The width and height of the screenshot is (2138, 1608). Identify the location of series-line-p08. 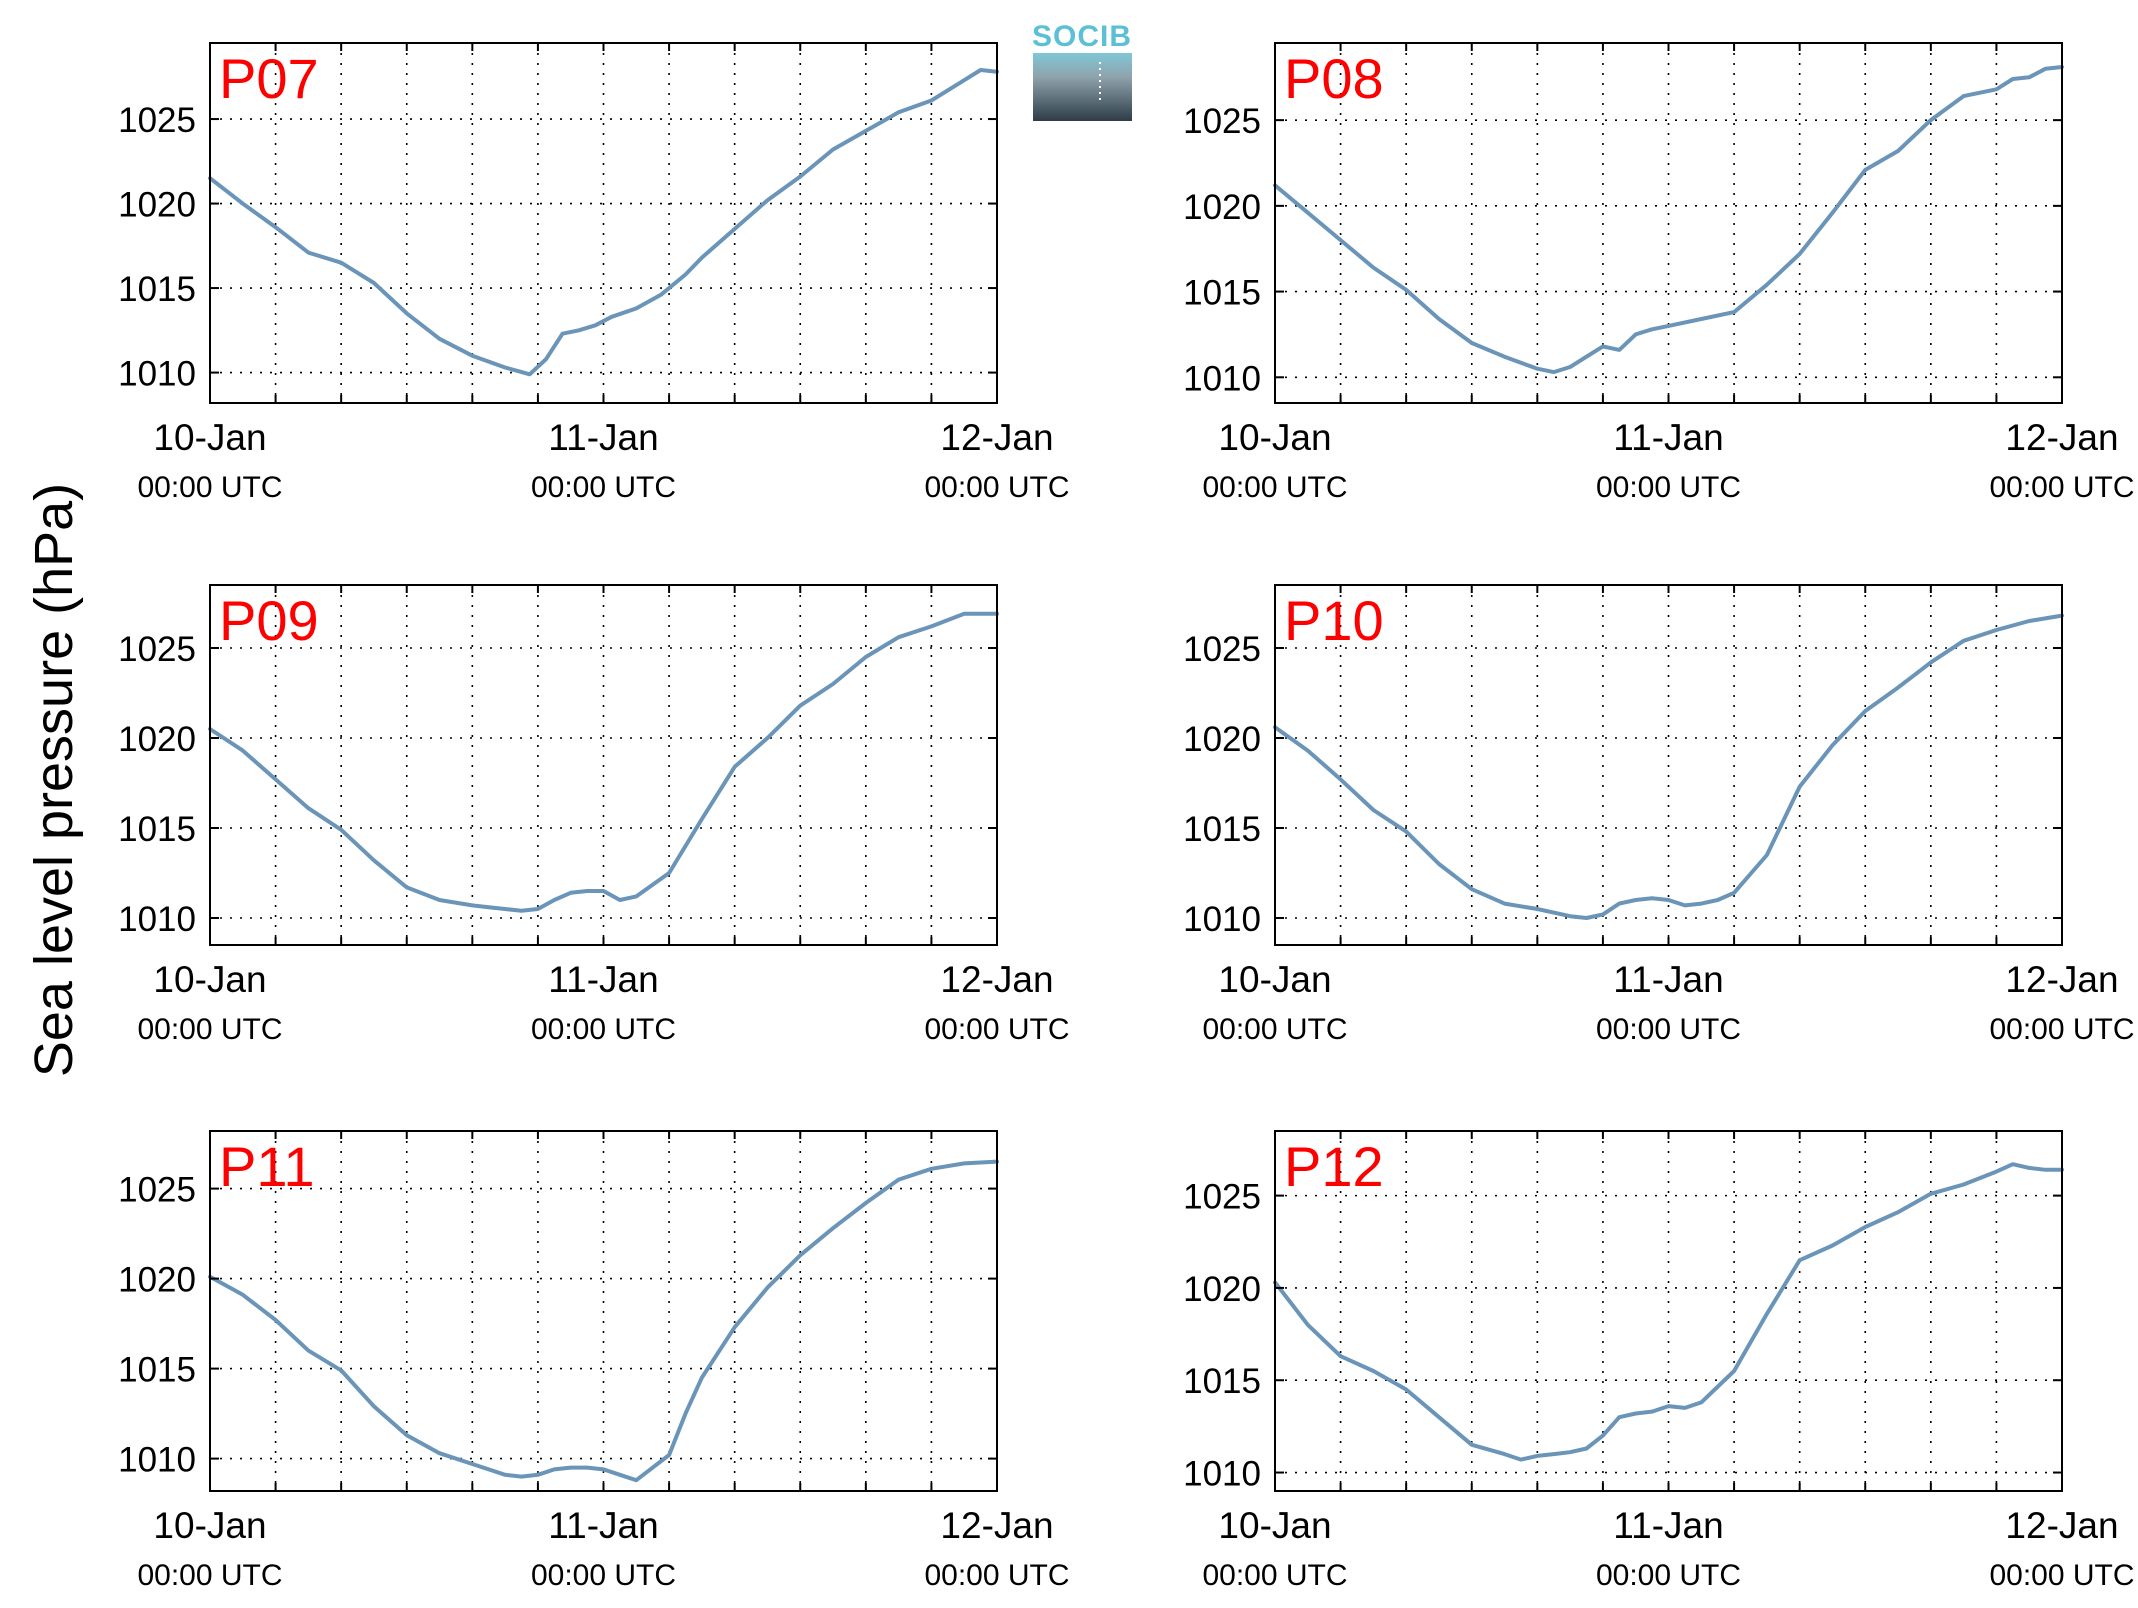
(1668, 220).